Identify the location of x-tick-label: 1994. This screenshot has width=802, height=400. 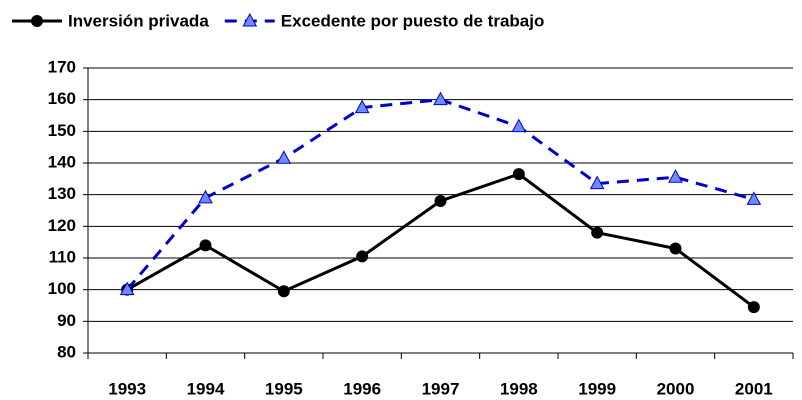
(206, 388).